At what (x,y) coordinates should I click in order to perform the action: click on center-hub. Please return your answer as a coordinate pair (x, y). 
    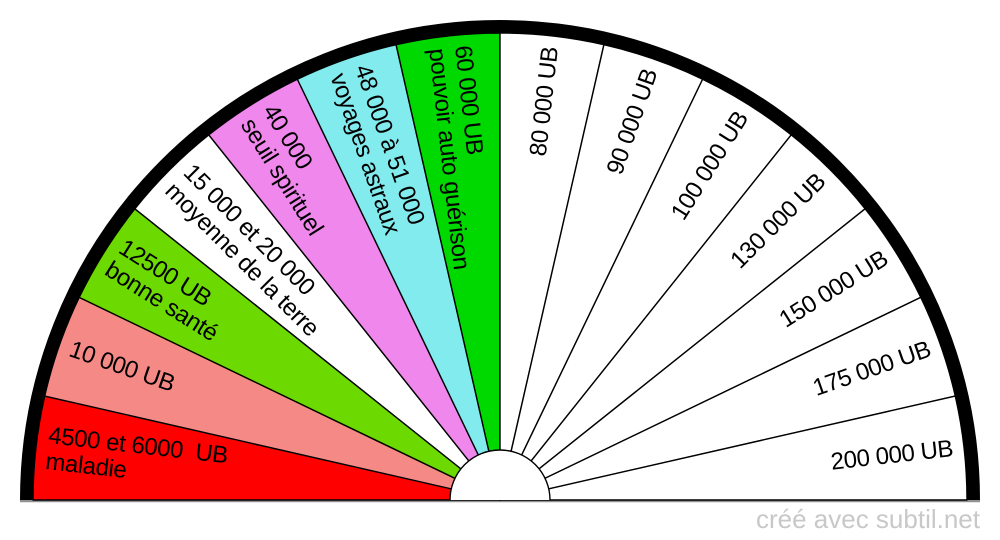
    Looking at the image, I should click on (500, 475).